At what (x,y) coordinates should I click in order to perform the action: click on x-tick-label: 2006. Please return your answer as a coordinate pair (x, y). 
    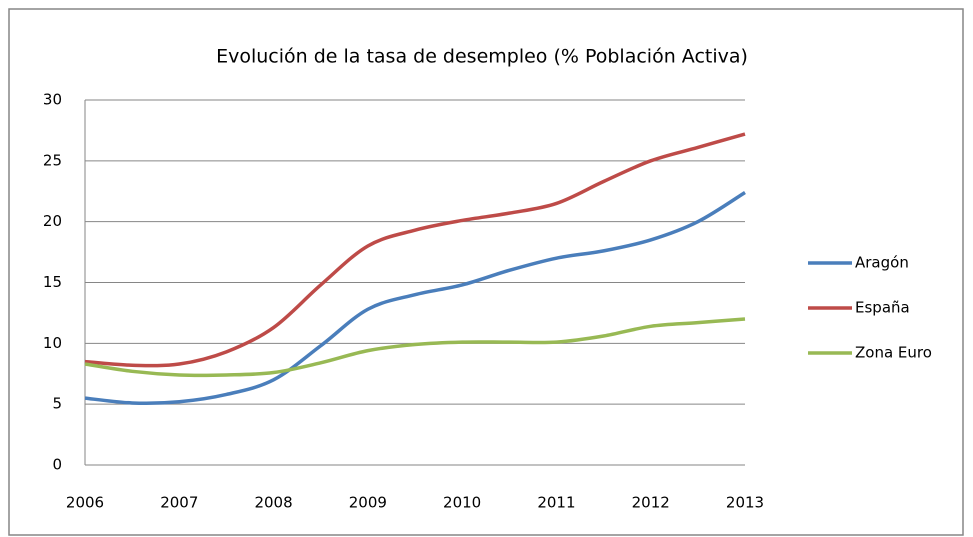
    Looking at the image, I should click on (85, 503).